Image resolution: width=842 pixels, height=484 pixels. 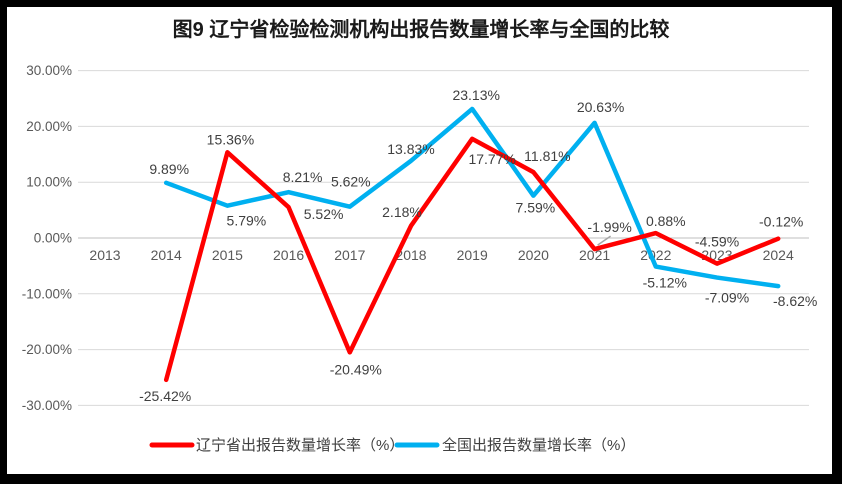 What do you see at coordinates (300, 445) in the screenshot?
I see `legend-label-liaoning: 辽宁省出报告数量增长率（%）` at bounding box center [300, 445].